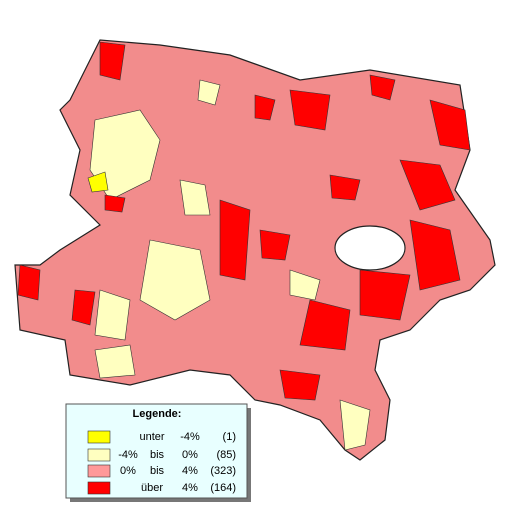 The width and height of the screenshot is (525, 525). Describe the element at coordinates (223, 471) in the screenshot. I see `legend-count: (323)` at that location.